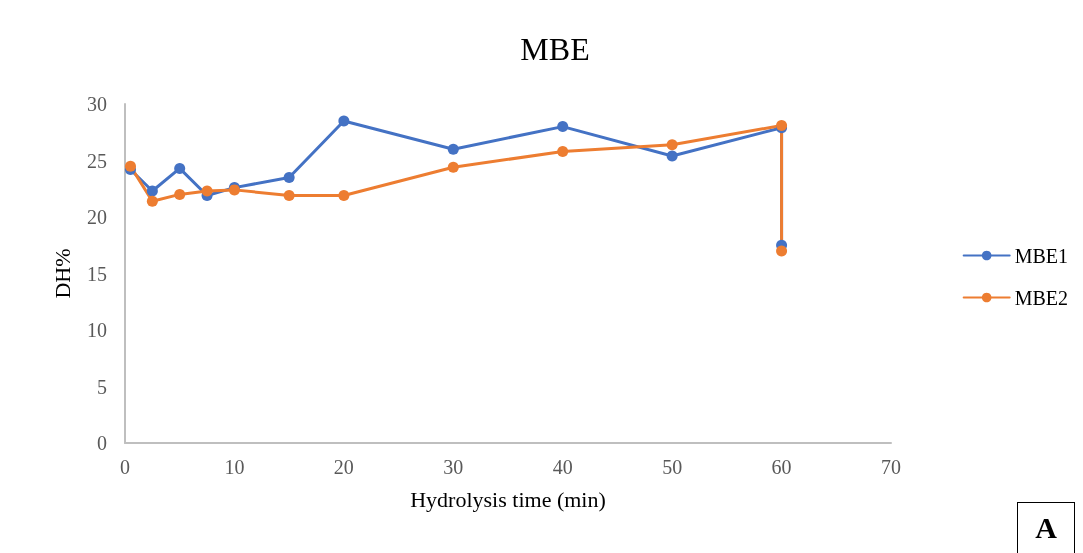  Describe the element at coordinates (97, 104) in the screenshot. I see `y-tick-label: 30` at that location.